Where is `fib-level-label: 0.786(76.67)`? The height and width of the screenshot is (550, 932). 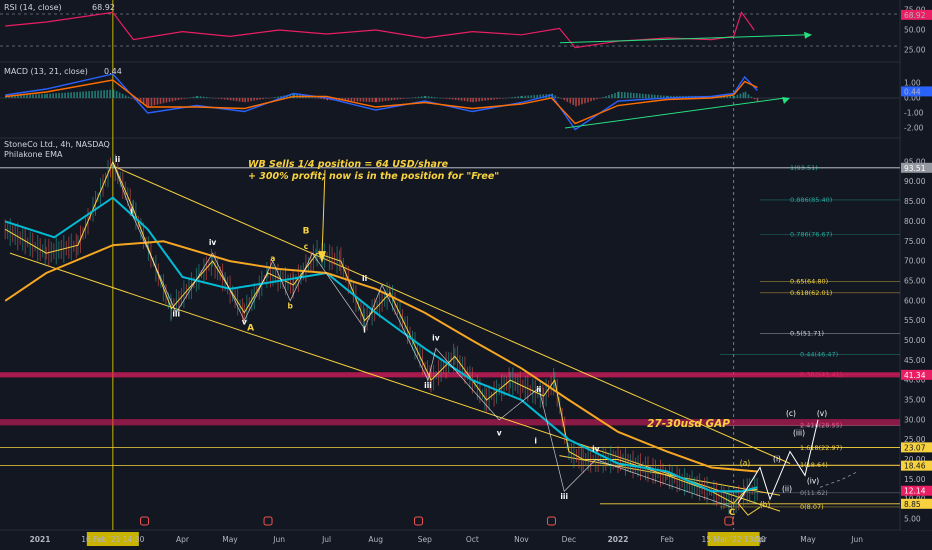 fib-level-label: 0.786(76.67) is located at coordinates (811, 235).